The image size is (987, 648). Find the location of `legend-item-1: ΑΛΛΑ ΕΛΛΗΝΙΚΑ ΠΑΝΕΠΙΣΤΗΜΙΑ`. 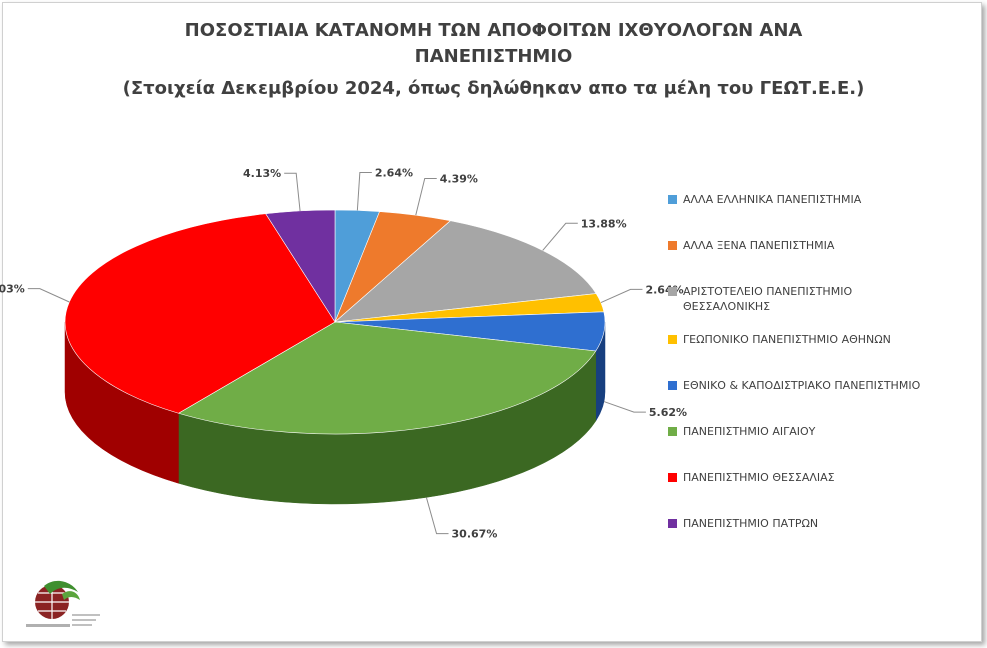

legend-item-1: ΑΛΛΑ ΕΛΛΗΝΙΚΑ ΠΑΝΕΠΙΣΤΗΜΙΑ is located at coordinates (764, 199).